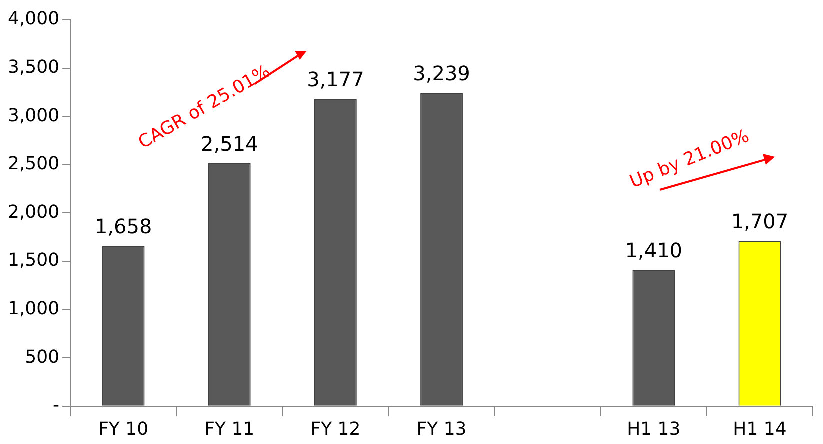 This screenshot has height=444, width=823. I want to click on y-tick-label: 500, so click(42, 357).